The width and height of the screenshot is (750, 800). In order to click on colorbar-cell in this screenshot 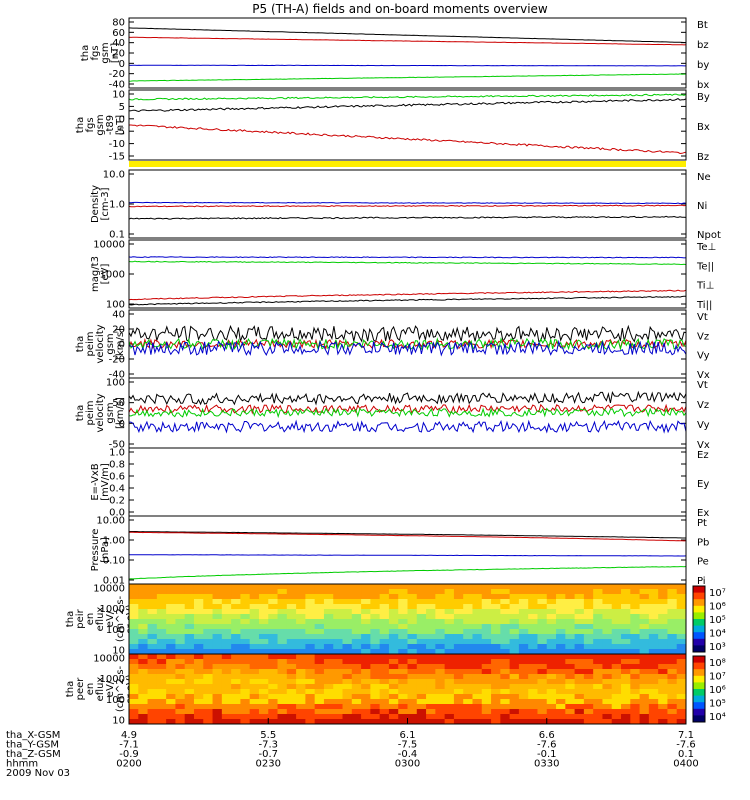, I will do `click(699, 719)`.